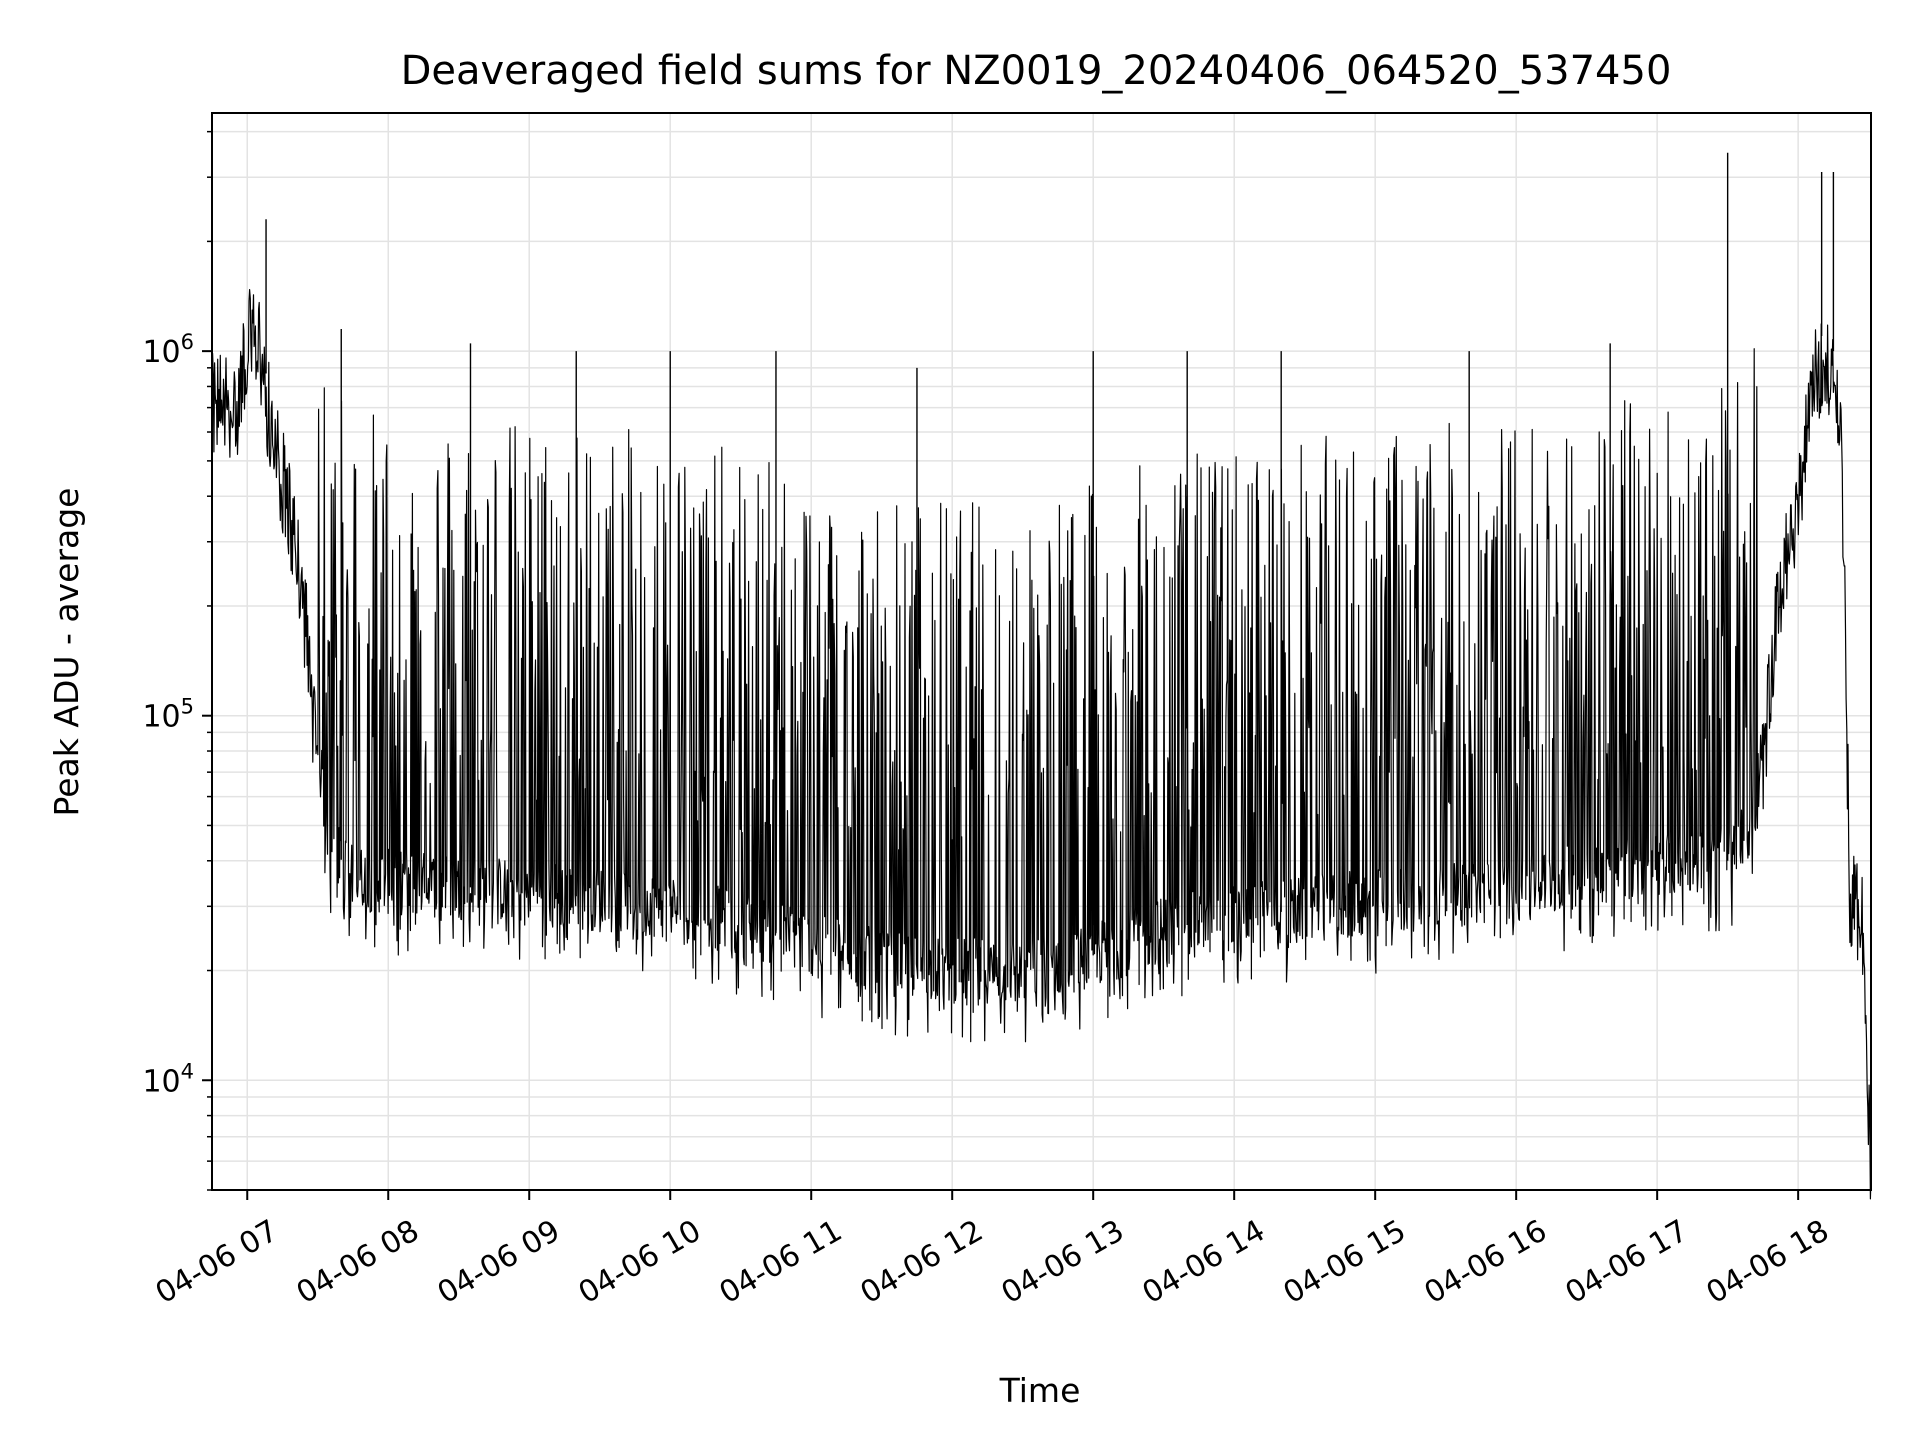  I want to click on y-tick-exponent: 5, so click(187, 707).